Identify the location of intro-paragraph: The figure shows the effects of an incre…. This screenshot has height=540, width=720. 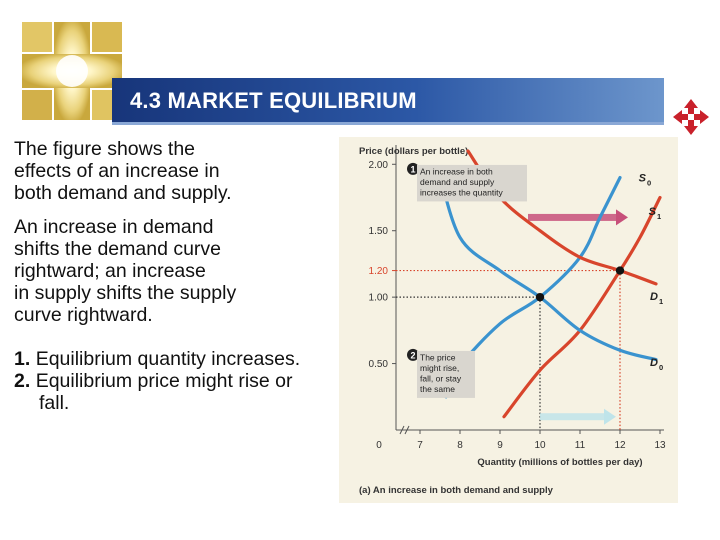
(123, 171).